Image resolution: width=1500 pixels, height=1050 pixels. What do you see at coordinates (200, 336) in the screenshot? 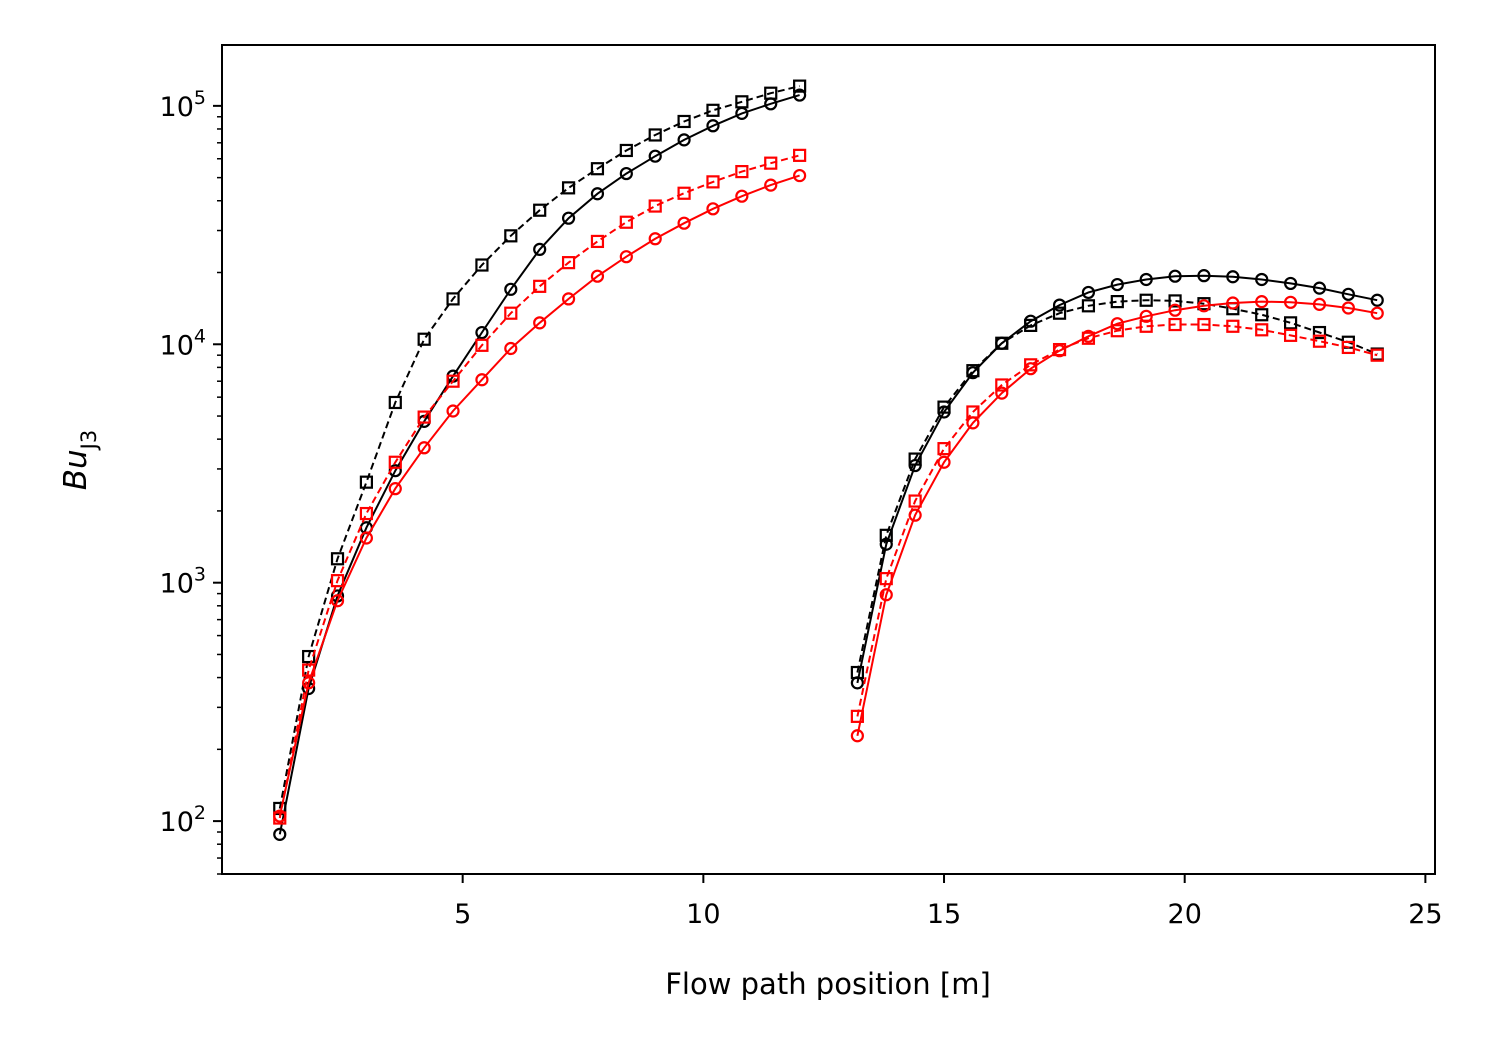
I see `y-tick-label-exponent: 4` at bounding box center [200, 336].